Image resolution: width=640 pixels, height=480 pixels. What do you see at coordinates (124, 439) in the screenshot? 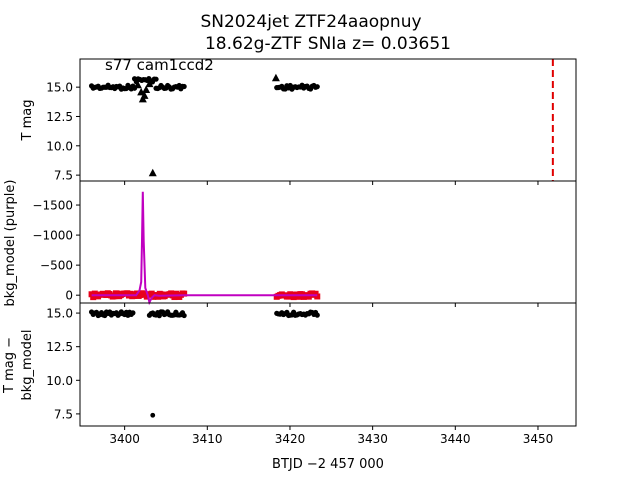
I see `xtick-label: 3400` at bounding box center [124, 439].